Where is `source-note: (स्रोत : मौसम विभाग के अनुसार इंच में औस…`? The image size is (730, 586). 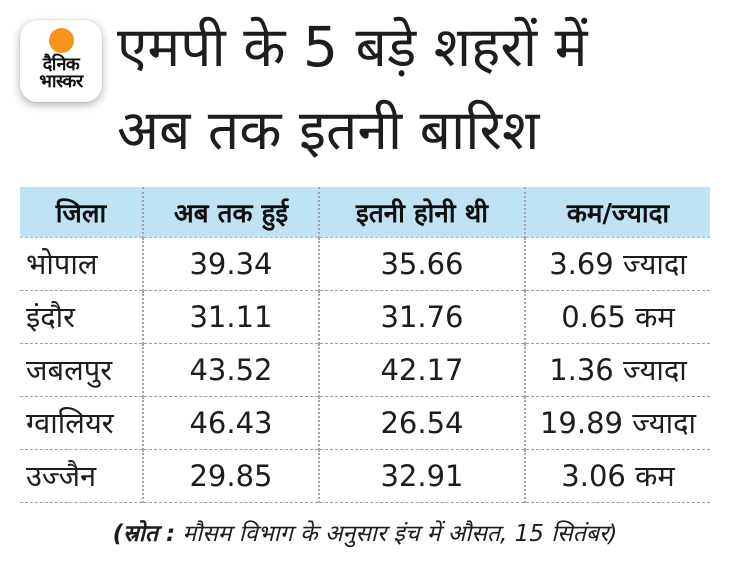 source-note: (स्रोत : मौसम विभाग के अनुसार इंच में औस… is located at coordinates (365, 532).